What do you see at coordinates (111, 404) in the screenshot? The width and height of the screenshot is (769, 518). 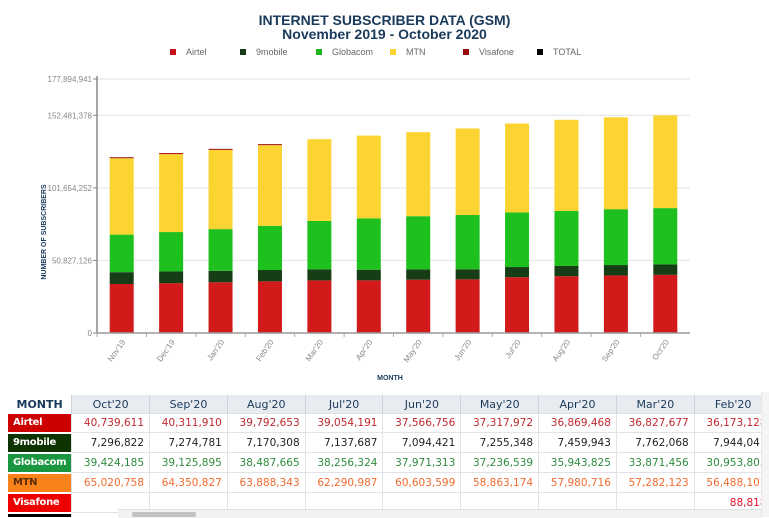 I see `column-header: Oct'20` at bounding box center [111, 404].